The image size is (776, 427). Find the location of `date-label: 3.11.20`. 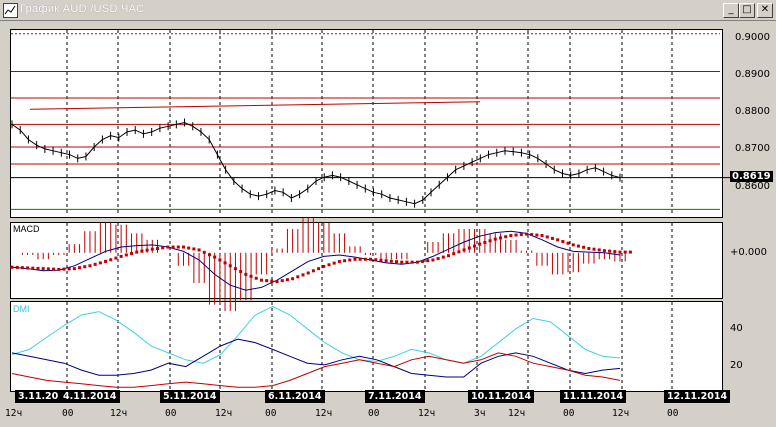

date-label: 3.11.20 is located at coordinates (39, 396).